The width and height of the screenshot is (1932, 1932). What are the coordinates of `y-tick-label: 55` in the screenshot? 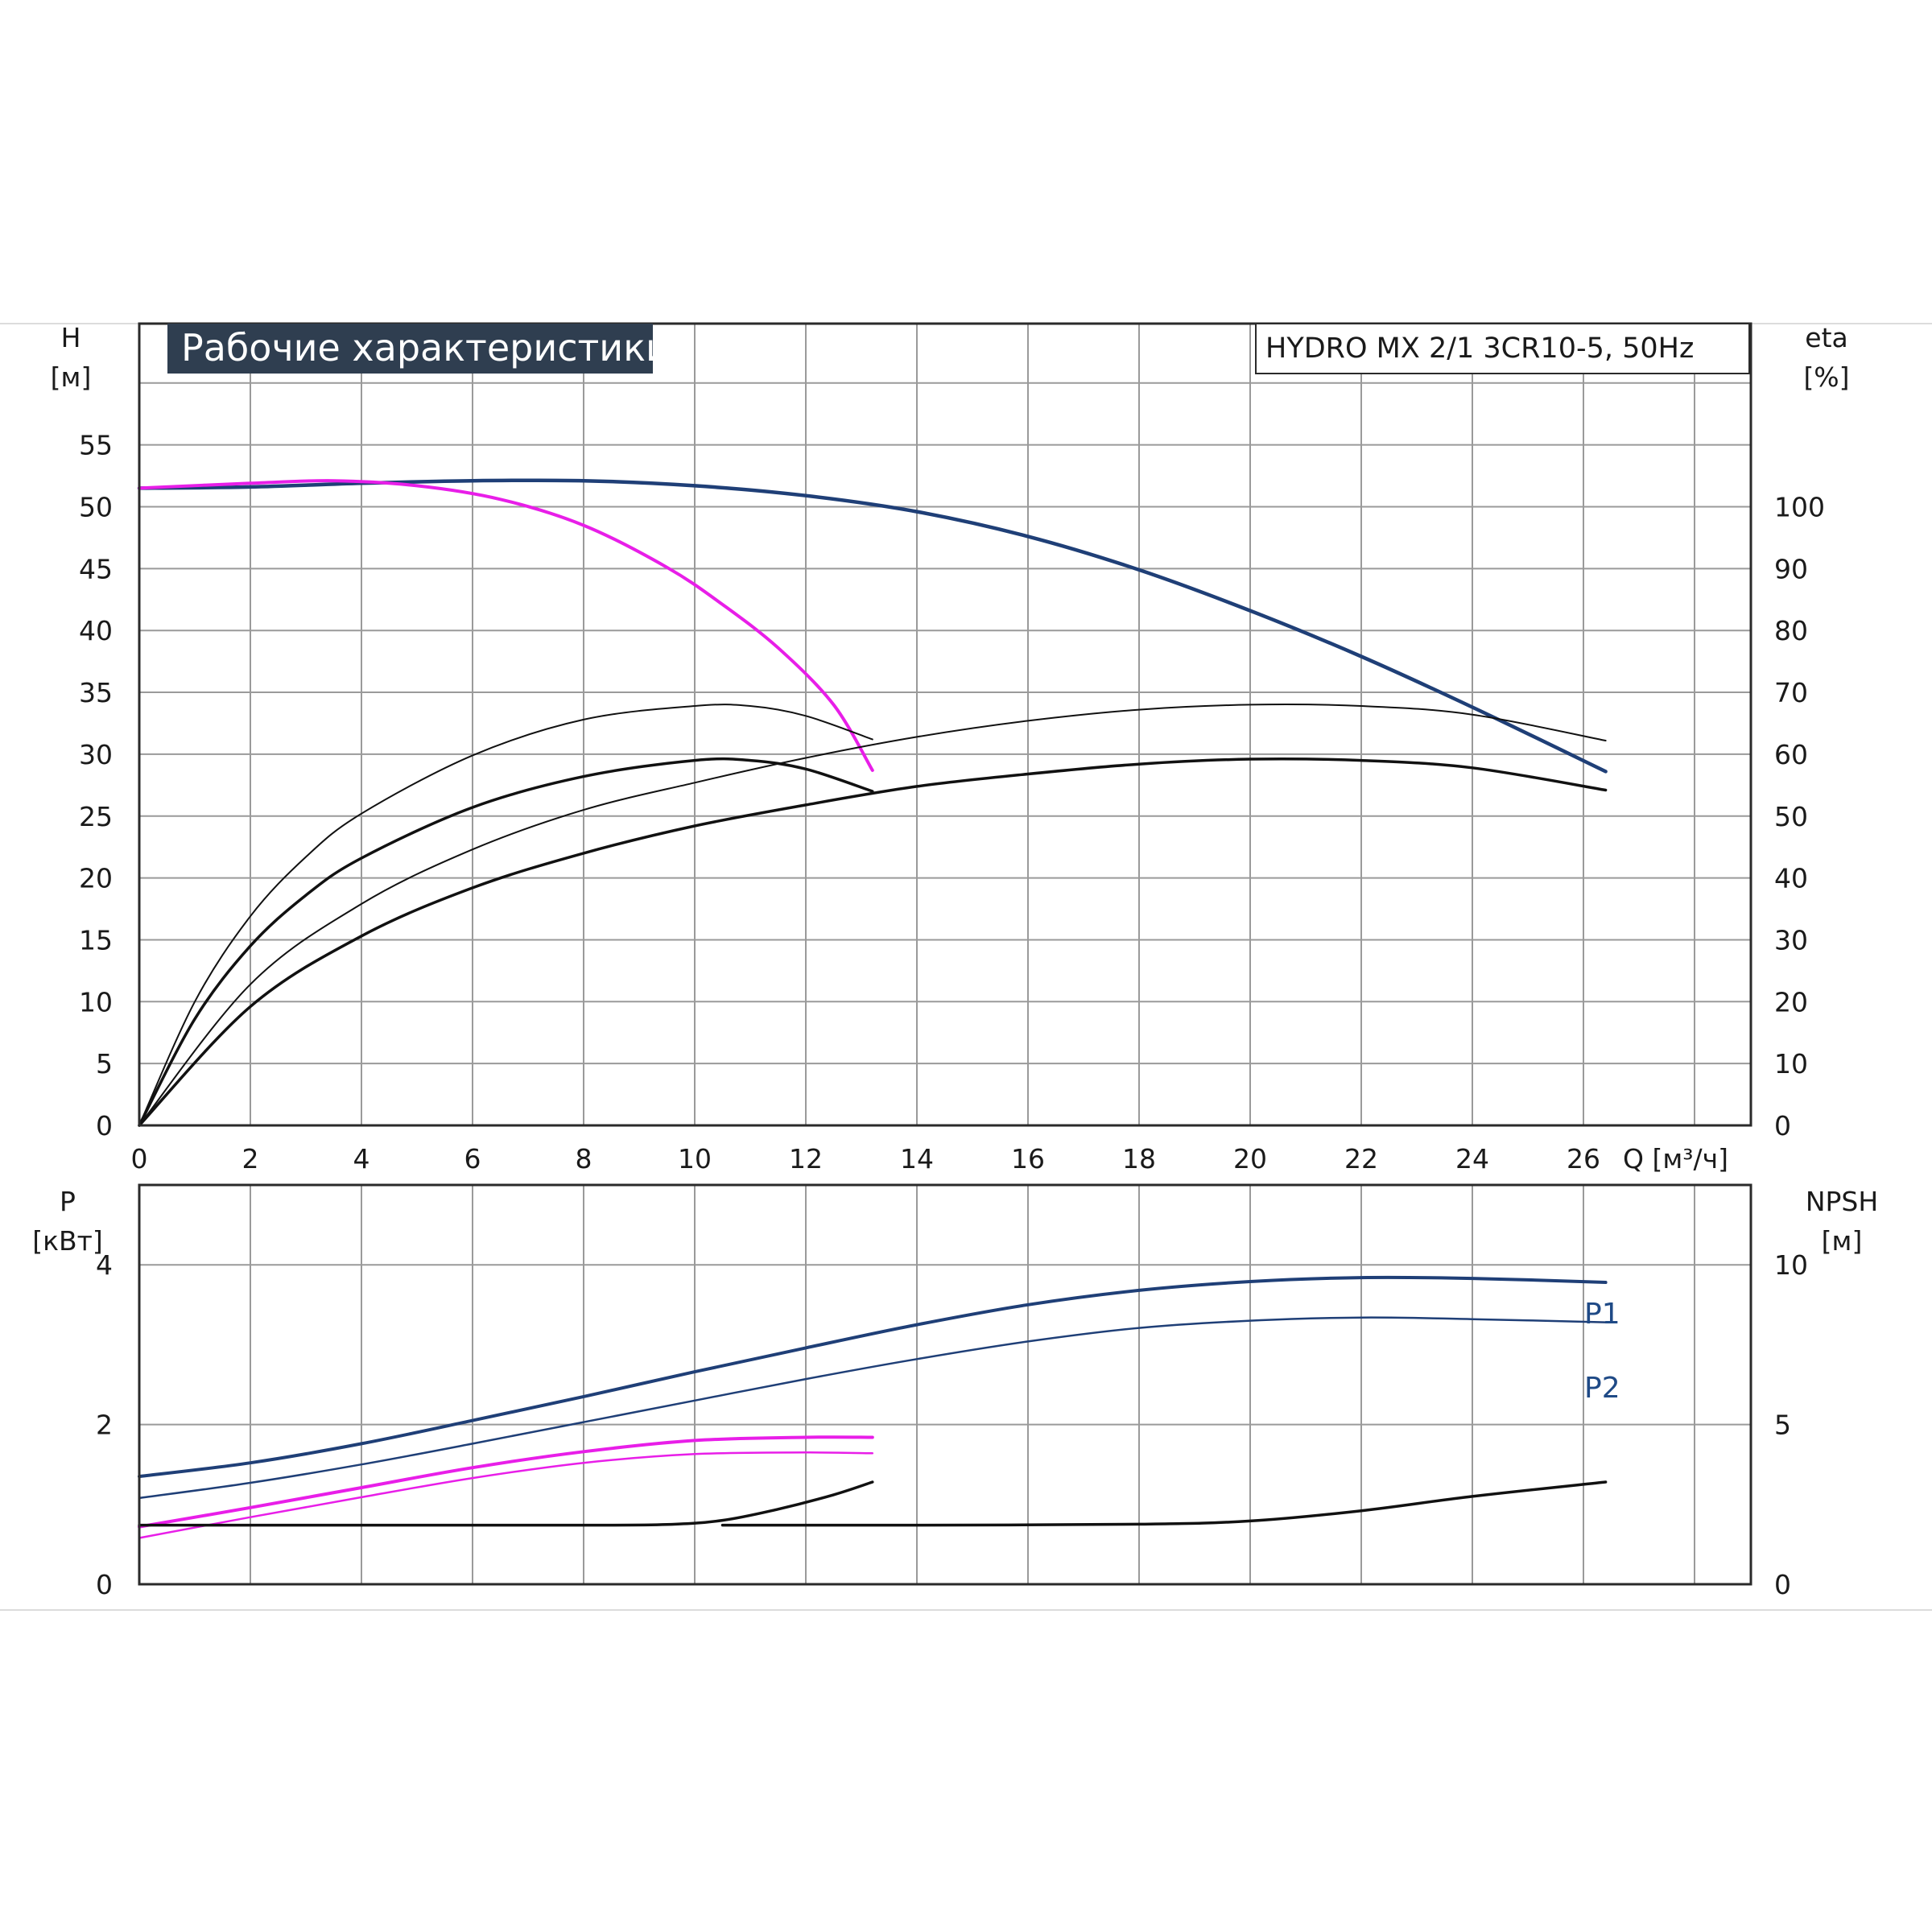 It's located at (96, 445).